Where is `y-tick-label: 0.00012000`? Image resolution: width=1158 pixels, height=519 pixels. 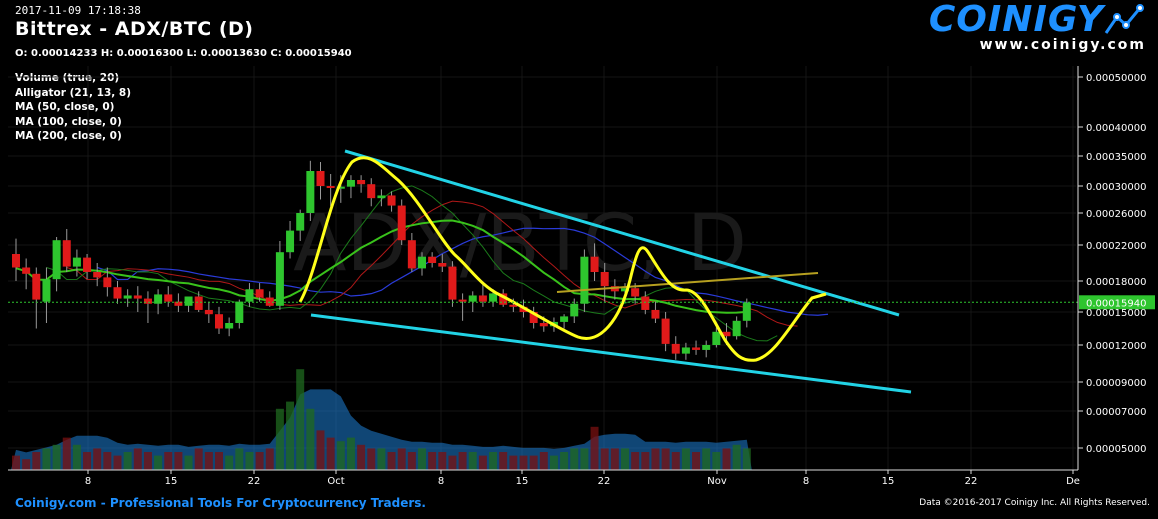 y-tick-label: 0.00012000 is located at coordinates (1116, 346).